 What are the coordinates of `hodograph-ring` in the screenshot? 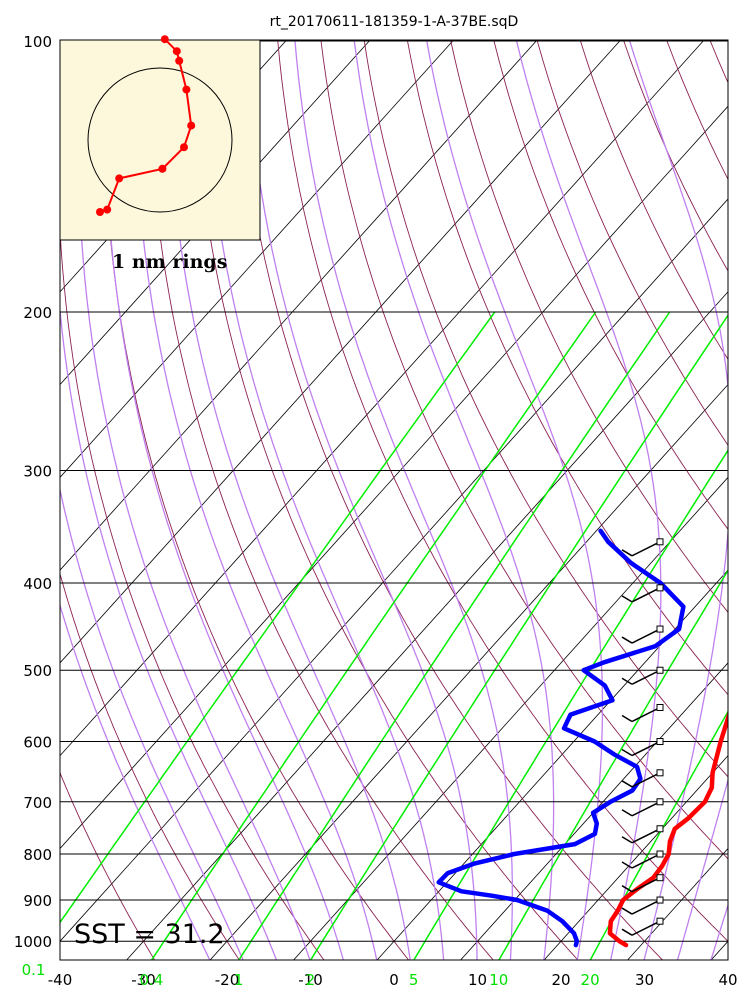 It's located at (160, 140).